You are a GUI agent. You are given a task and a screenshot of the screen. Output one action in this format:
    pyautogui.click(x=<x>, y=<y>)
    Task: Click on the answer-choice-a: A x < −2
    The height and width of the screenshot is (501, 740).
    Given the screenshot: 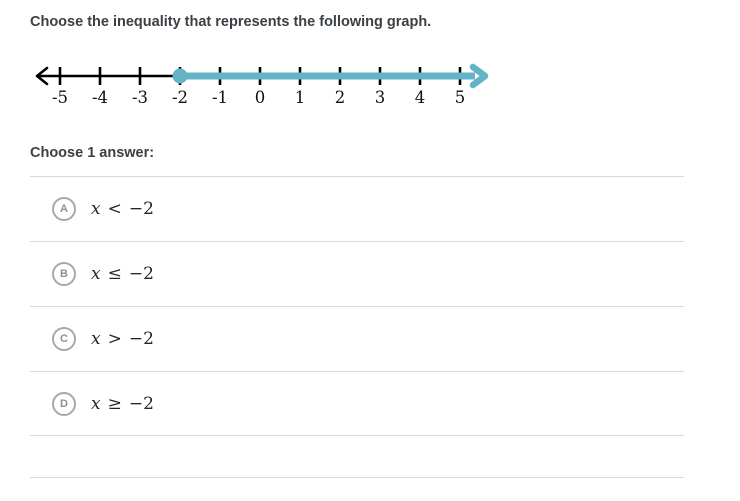 What is the action you would take?
    pyautogui.click(x=357, y=208)
    